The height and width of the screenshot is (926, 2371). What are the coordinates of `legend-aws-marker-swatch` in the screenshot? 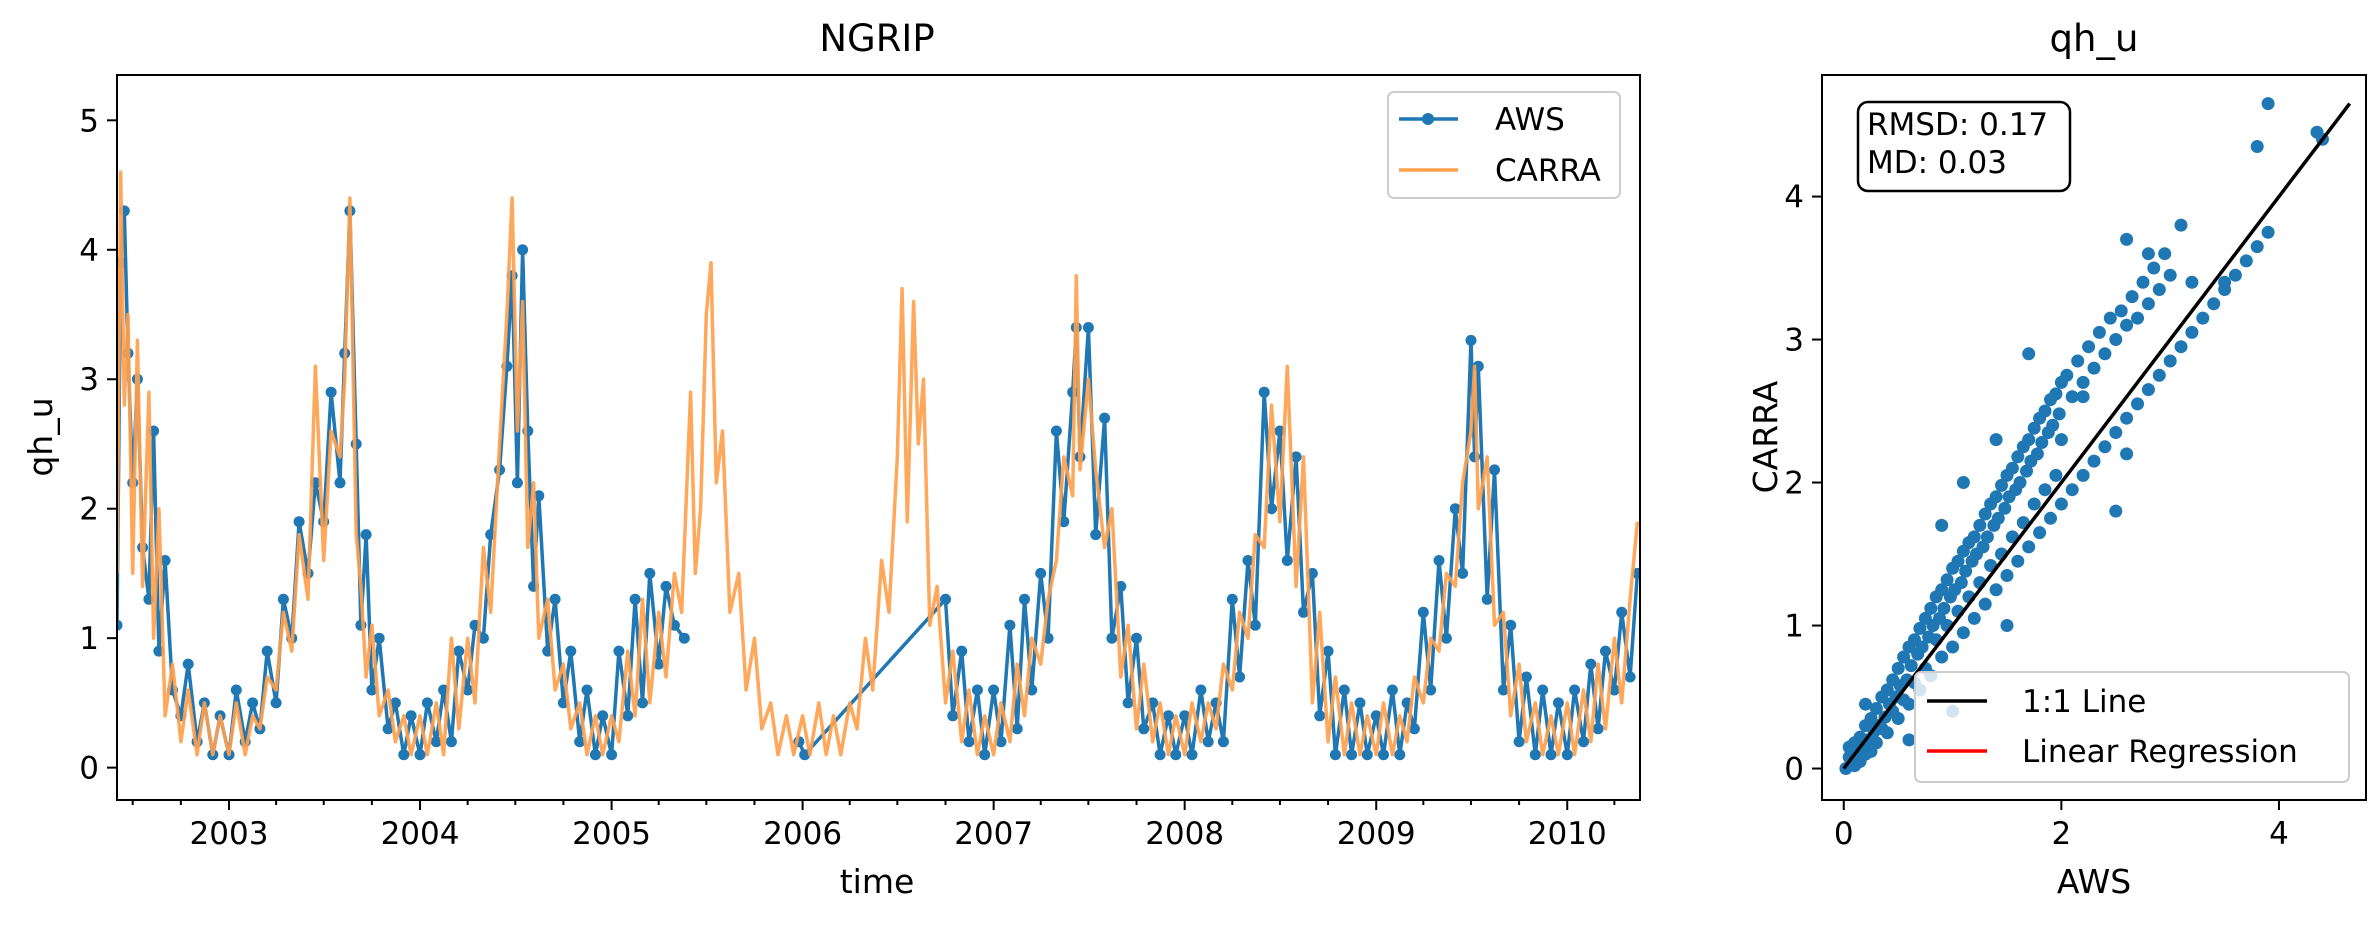 It's located at (1428, 119).